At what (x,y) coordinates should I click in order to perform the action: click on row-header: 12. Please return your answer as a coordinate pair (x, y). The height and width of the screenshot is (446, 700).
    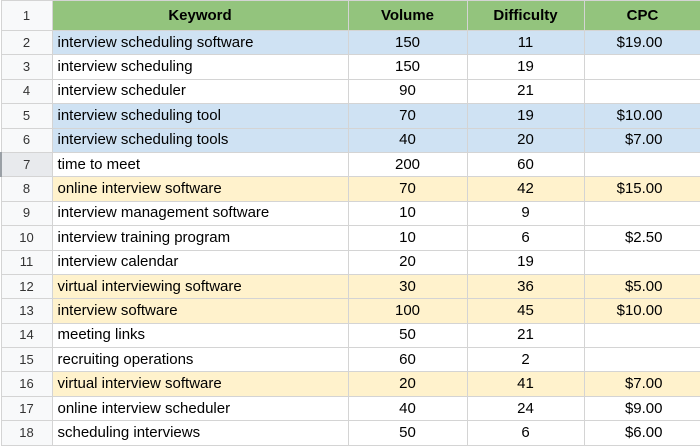
    Looking at the image, I should click on (26, 286).